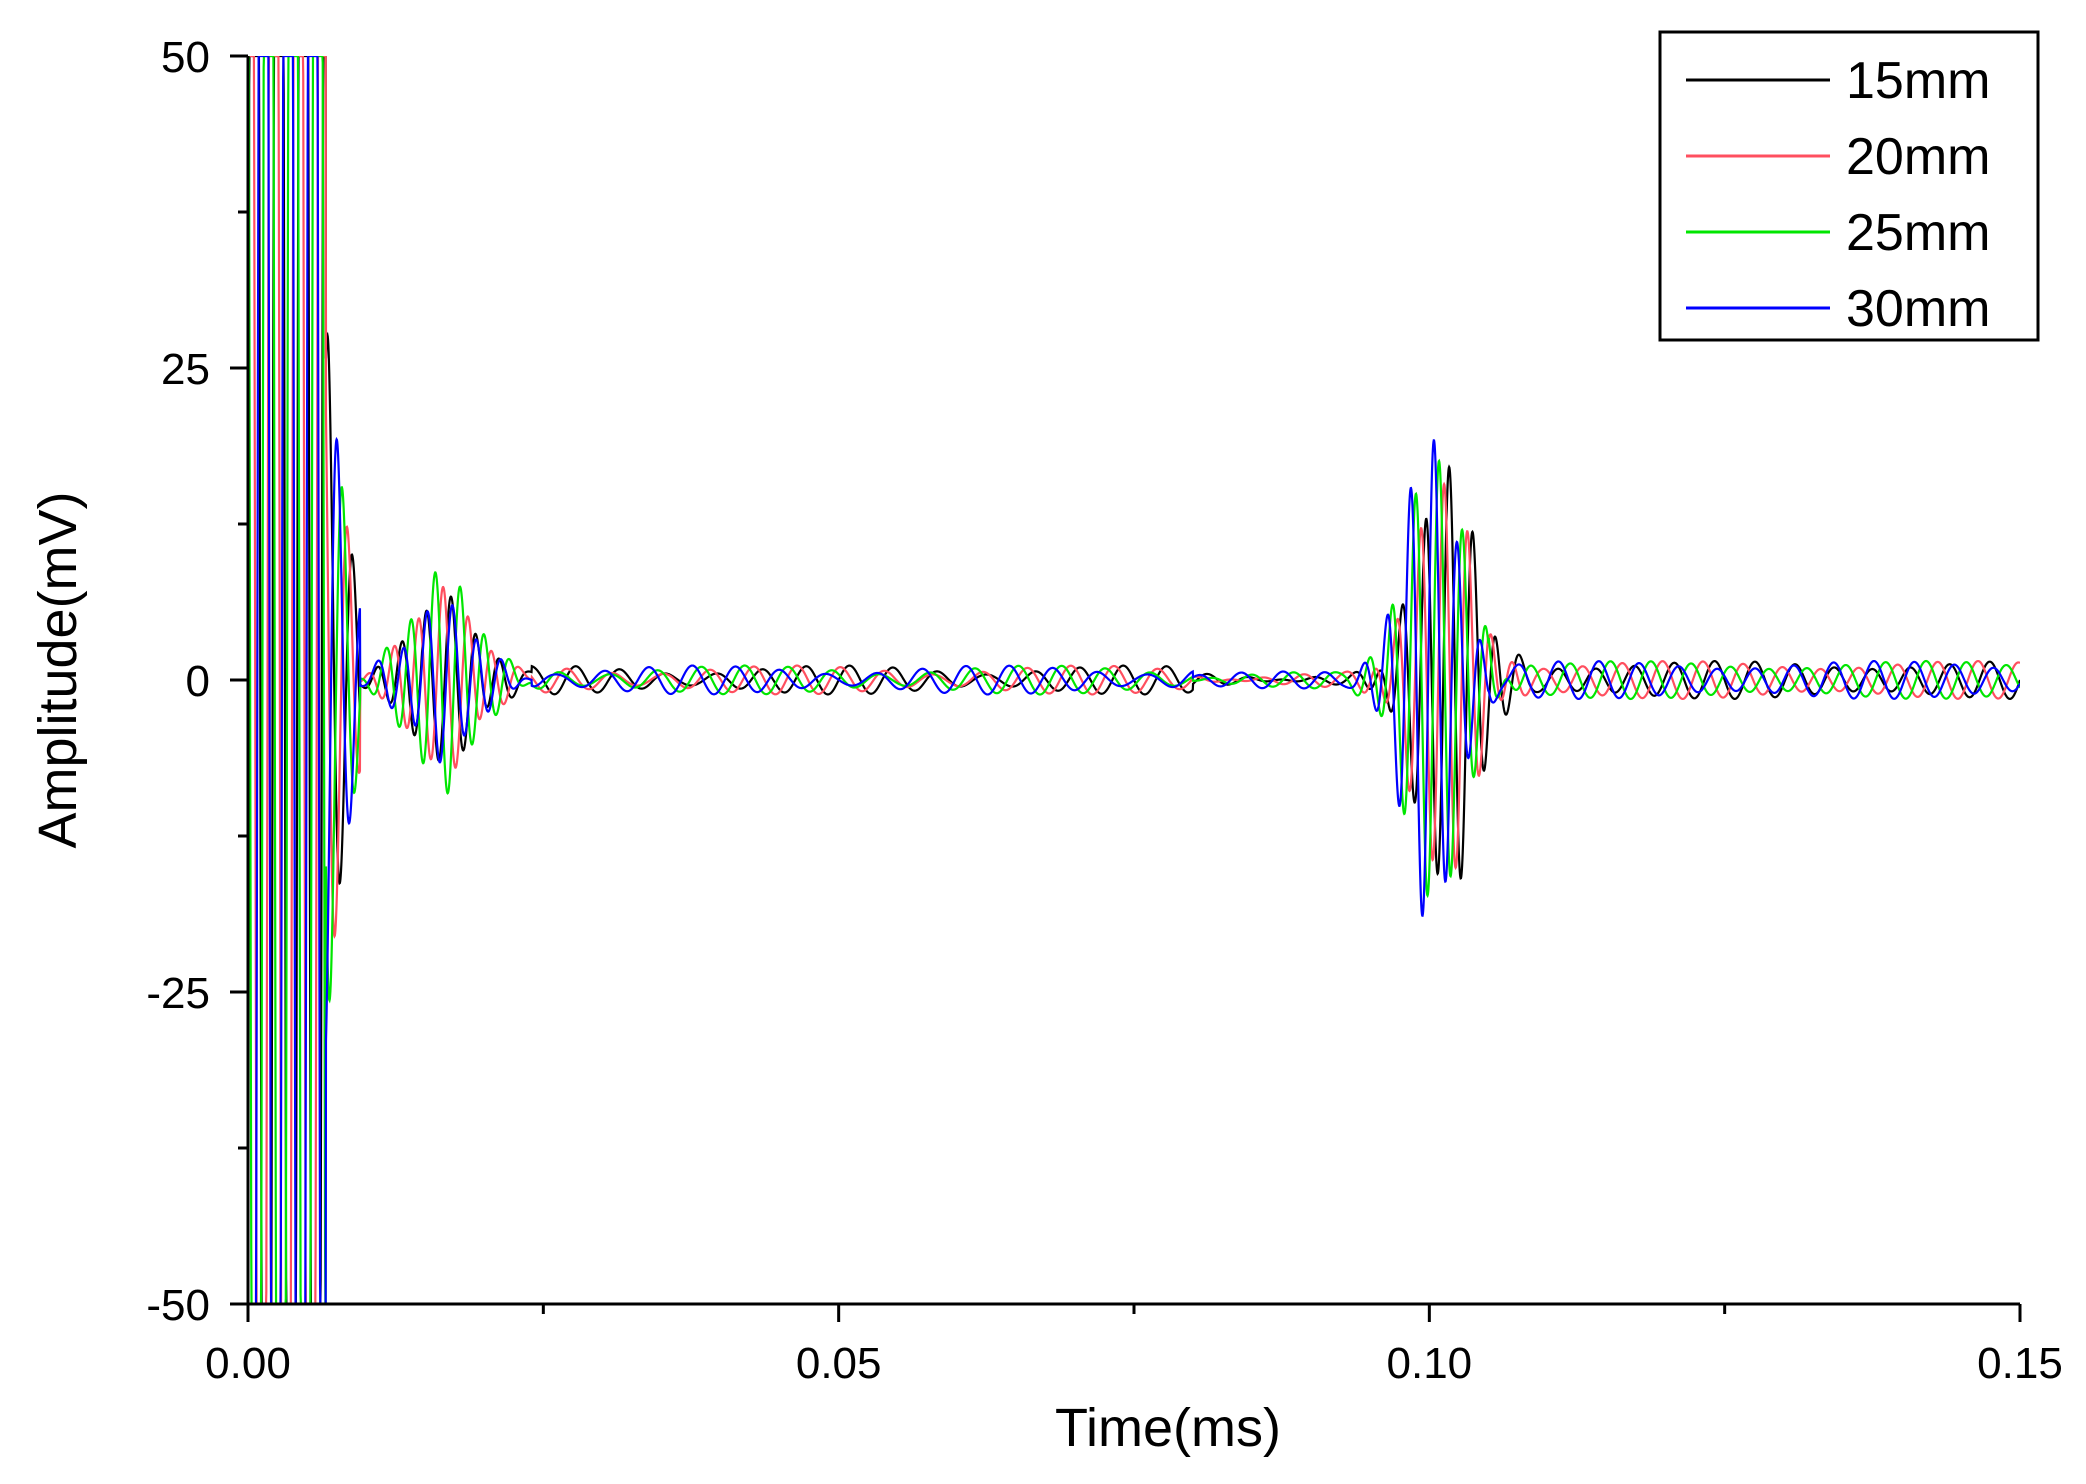 Image resolution: width=2086 pixels, height=1484 pixels. I want to click on legend-label-20mm: 20mm, so click(1918, 157).